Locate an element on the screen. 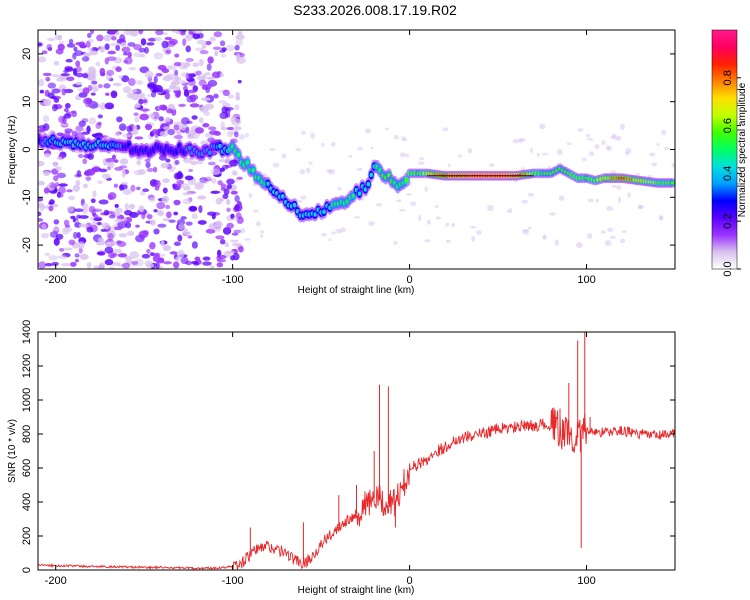 The width and height of the screenshot is (750, 600). colorbar-tick-label: 0.2 is located at coordinates (728, 221).